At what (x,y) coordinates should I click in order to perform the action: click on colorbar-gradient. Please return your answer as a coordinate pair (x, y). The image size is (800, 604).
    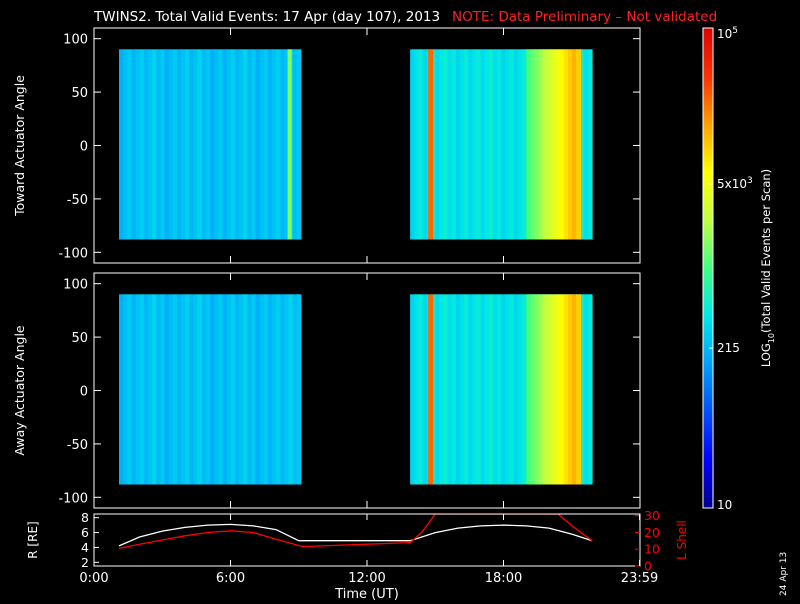
    Looking at the image, I should click on (708, 268).